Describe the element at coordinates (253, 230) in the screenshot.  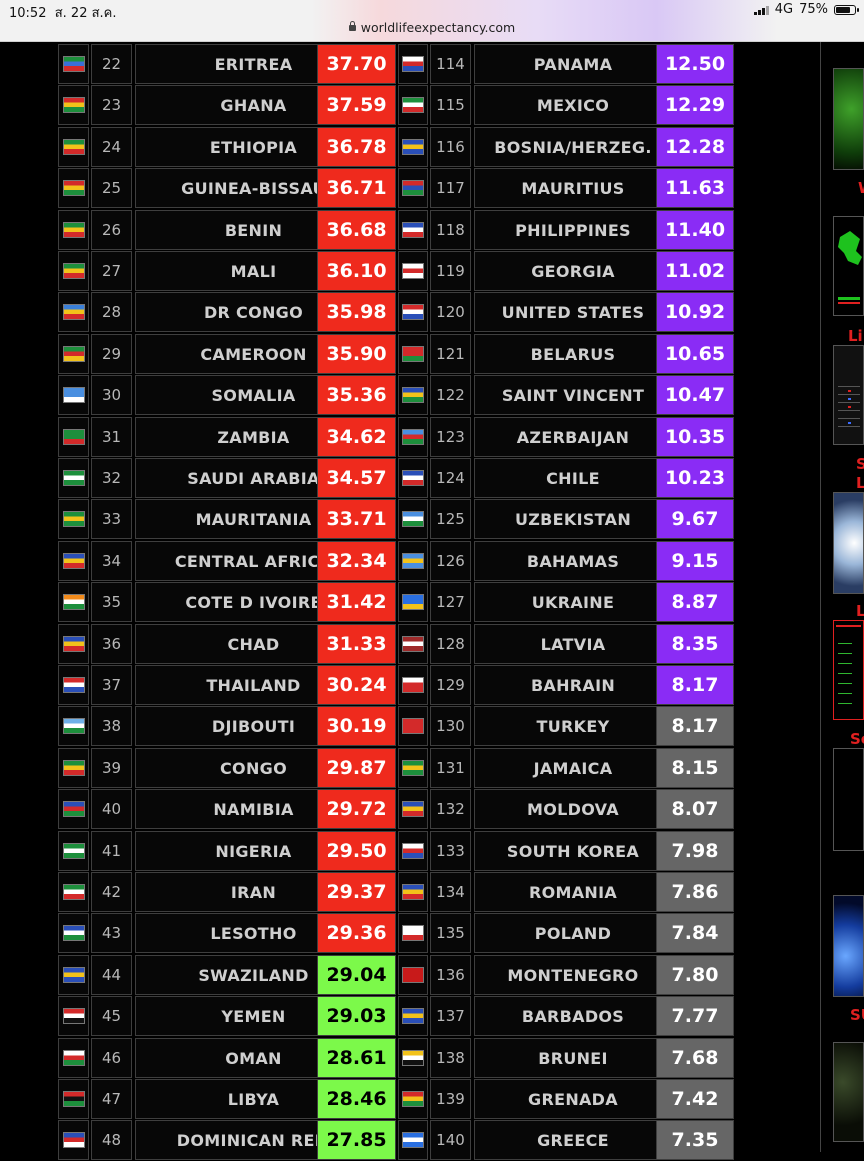
I see `country-name: BENIN` at that location.